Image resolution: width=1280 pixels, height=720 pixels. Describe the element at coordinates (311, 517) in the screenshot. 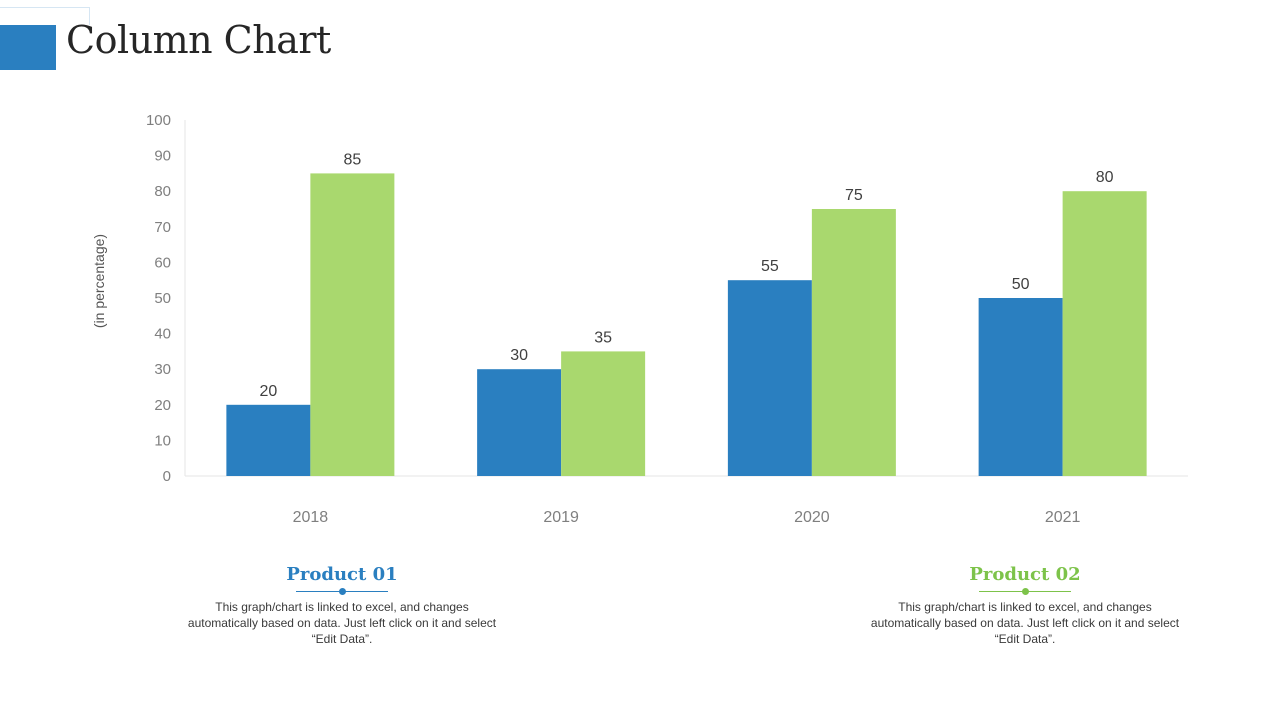

I see `x-tick-label: 2018` at that location.